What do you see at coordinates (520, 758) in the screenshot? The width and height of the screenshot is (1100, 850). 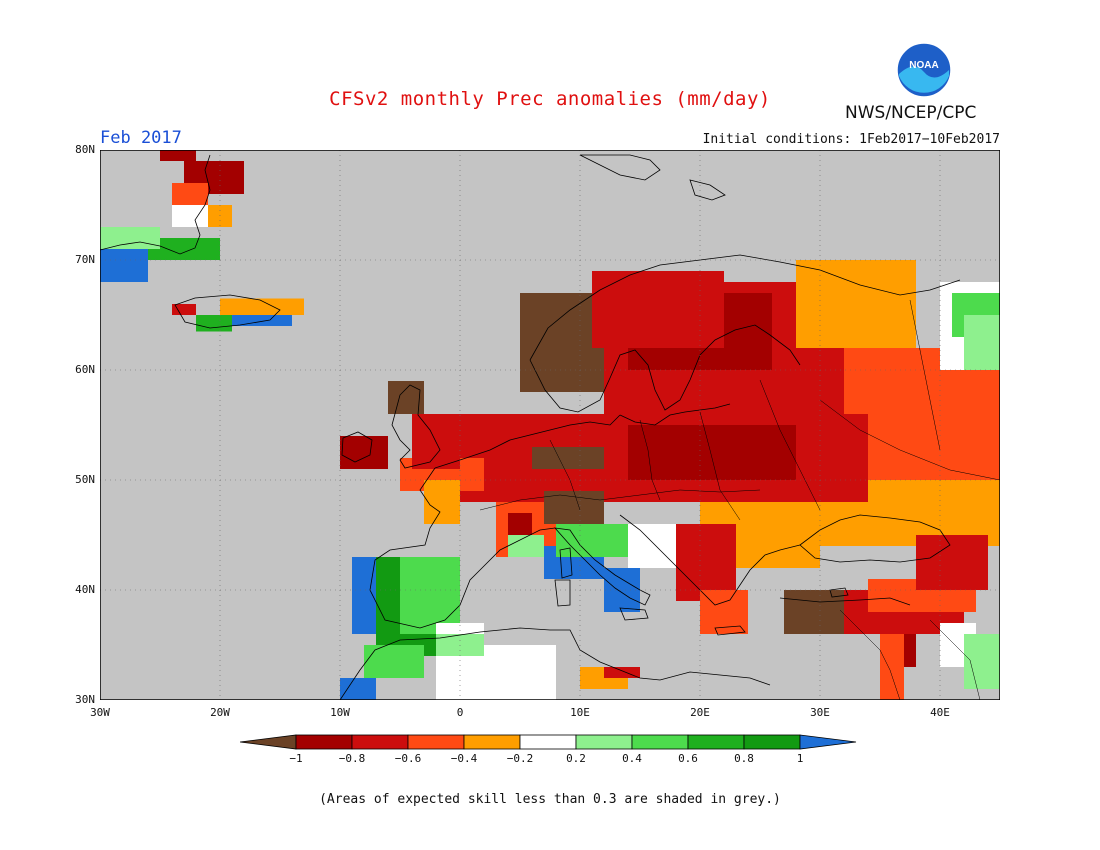 I see `colorbar-tick-label: −0.2` at bounding box center [520, 758].